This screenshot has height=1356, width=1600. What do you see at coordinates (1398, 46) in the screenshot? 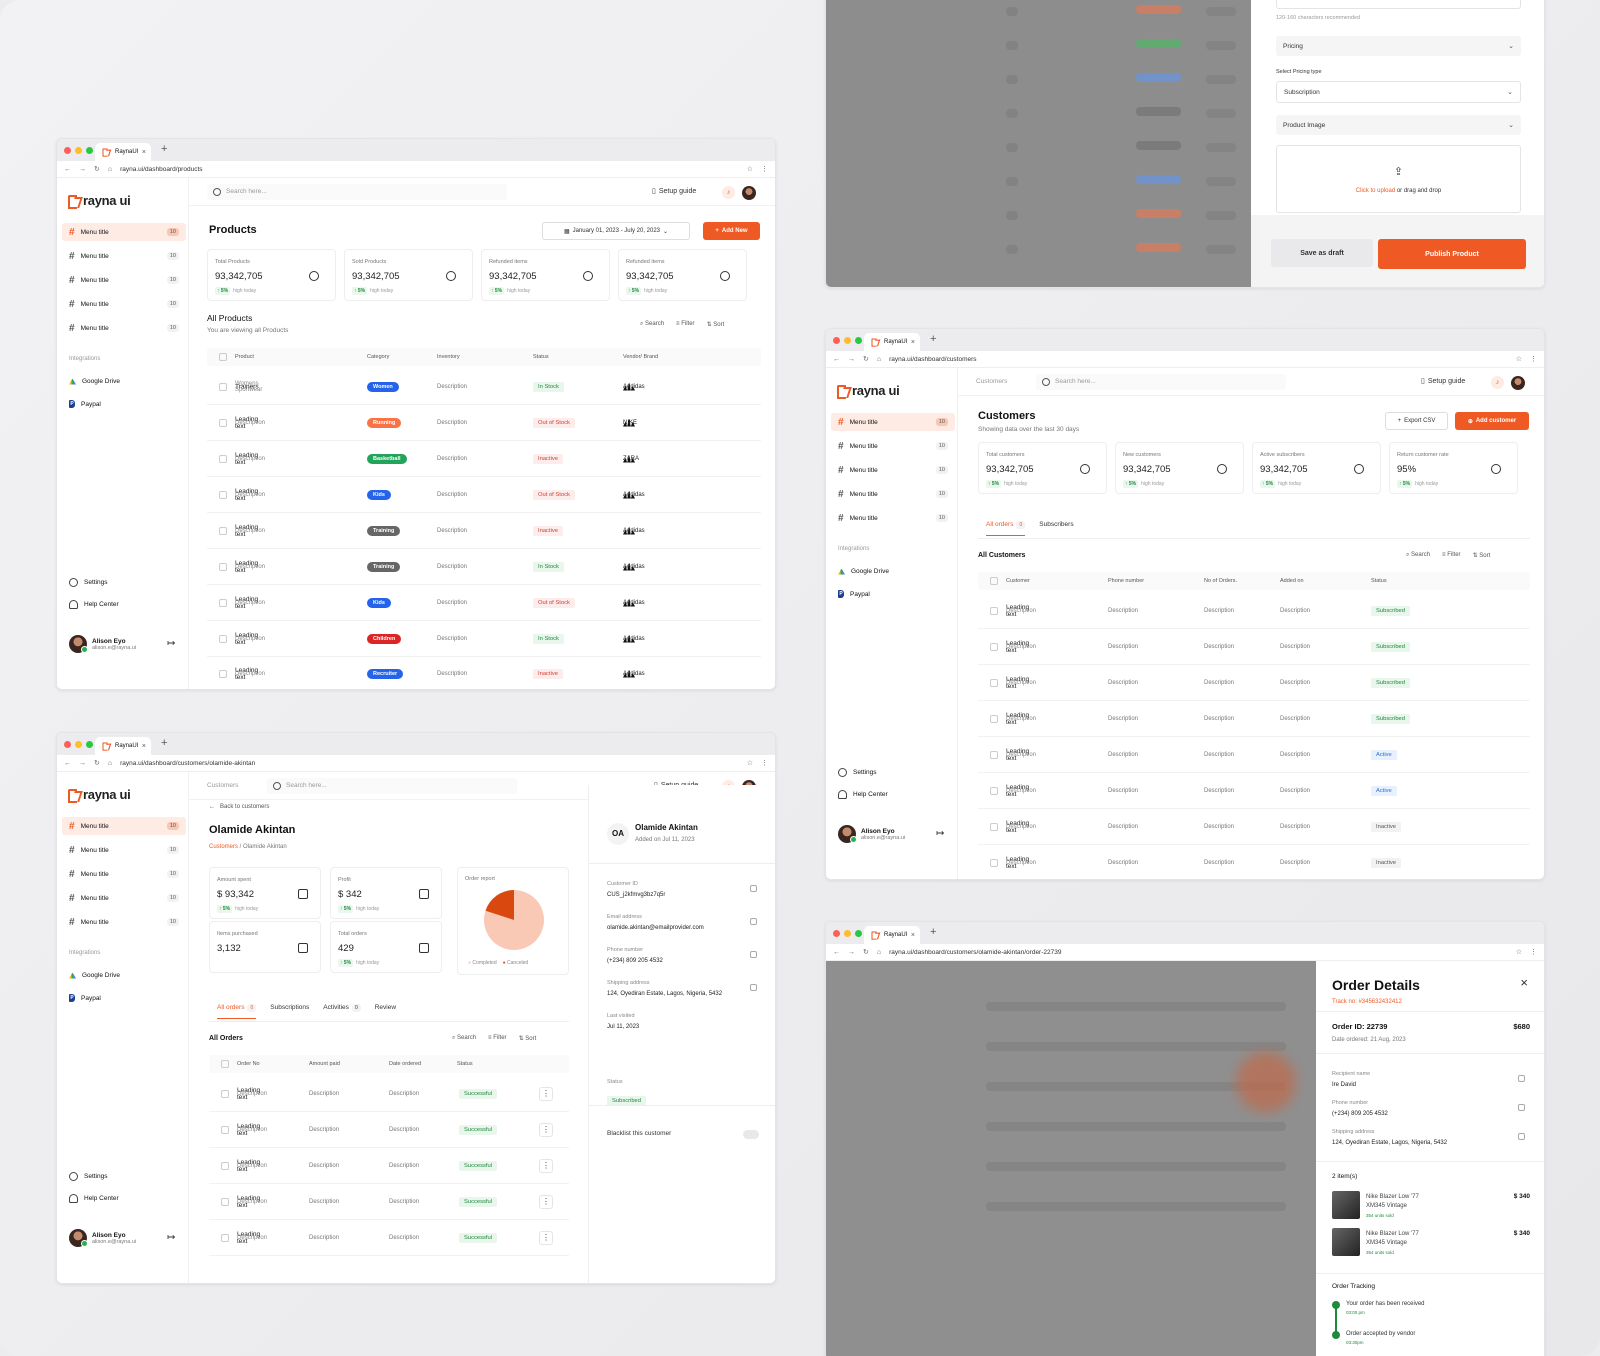
I see `pricing-accordion: Pricing ⌄` at bounding box center [1398, 46].